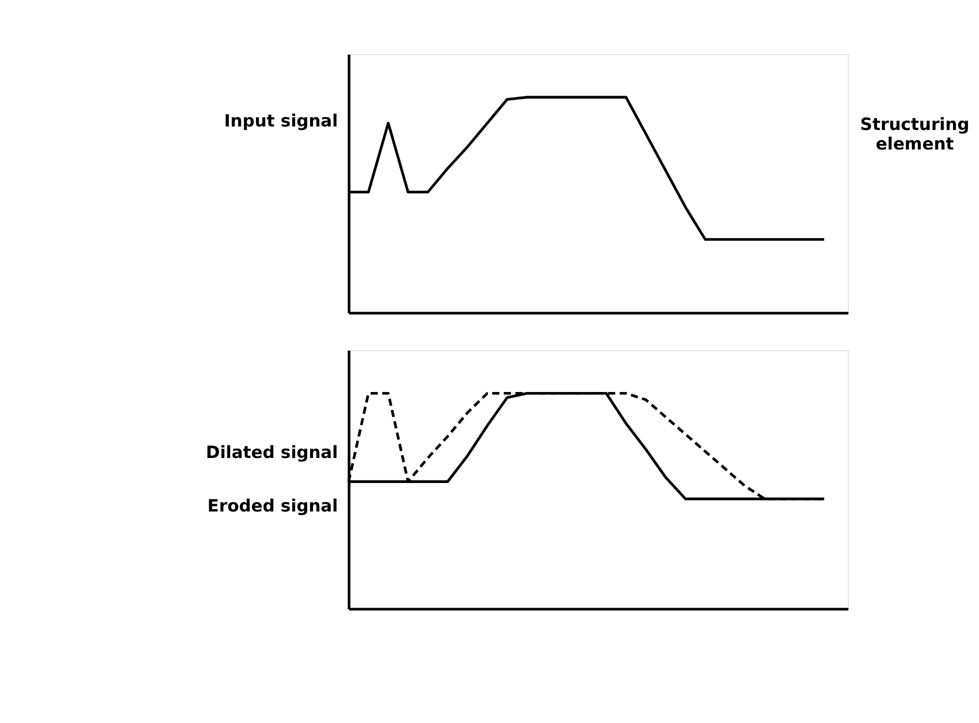 The height and width of the screenshot is (723, 979). Describe the element at coordinates (272, 452) in the screenshot. I see `series-label: Dilated signal` at that location.